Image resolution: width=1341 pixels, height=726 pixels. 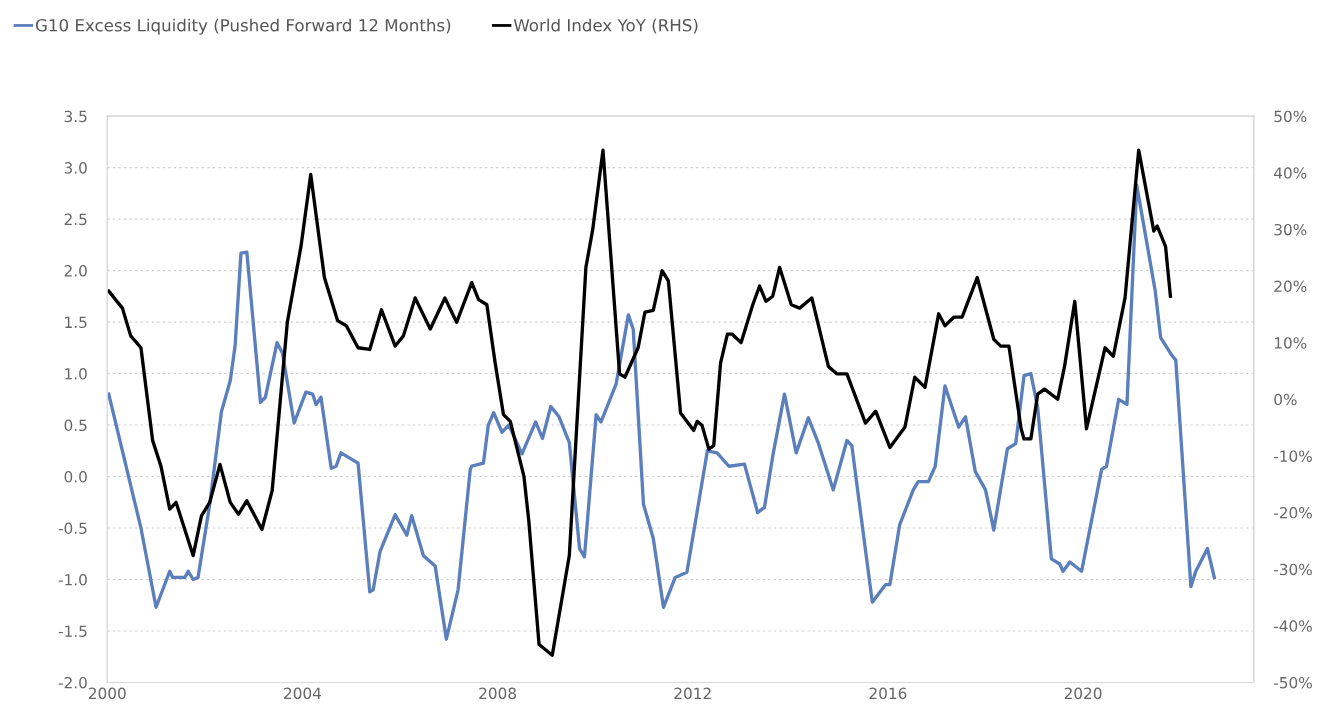 What do you see at coordinates (497, 693) in the screenshot?
I see `x-tick-label: 2008` at bounding box center [497, 693].